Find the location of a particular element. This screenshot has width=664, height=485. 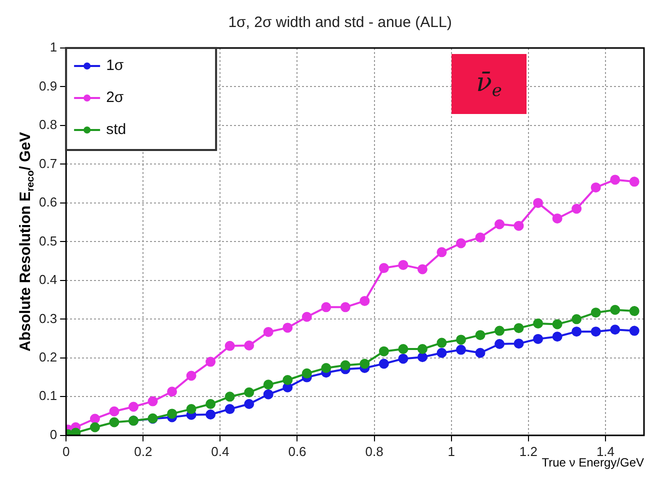

y-tick-label: 0.7 is located at coordinates (48, 163).